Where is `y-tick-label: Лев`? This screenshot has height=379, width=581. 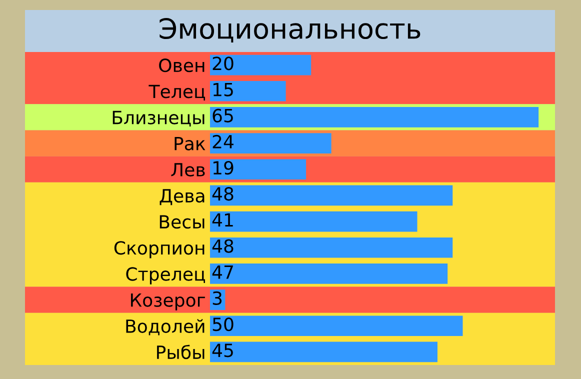 y-tick-label: Лев is located at coordinates (188, 169).